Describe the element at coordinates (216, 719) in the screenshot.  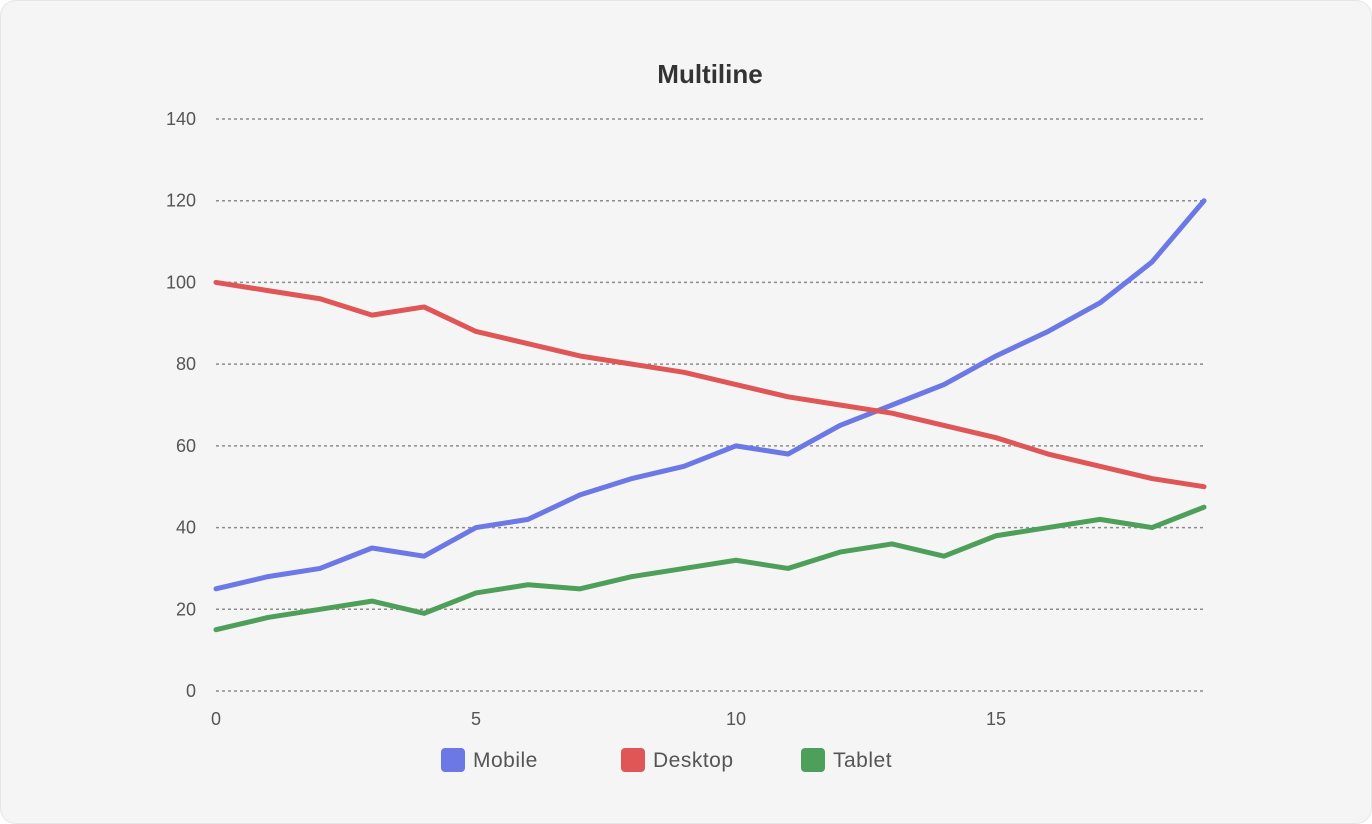
I see `x-tick-label: 0` at that location.